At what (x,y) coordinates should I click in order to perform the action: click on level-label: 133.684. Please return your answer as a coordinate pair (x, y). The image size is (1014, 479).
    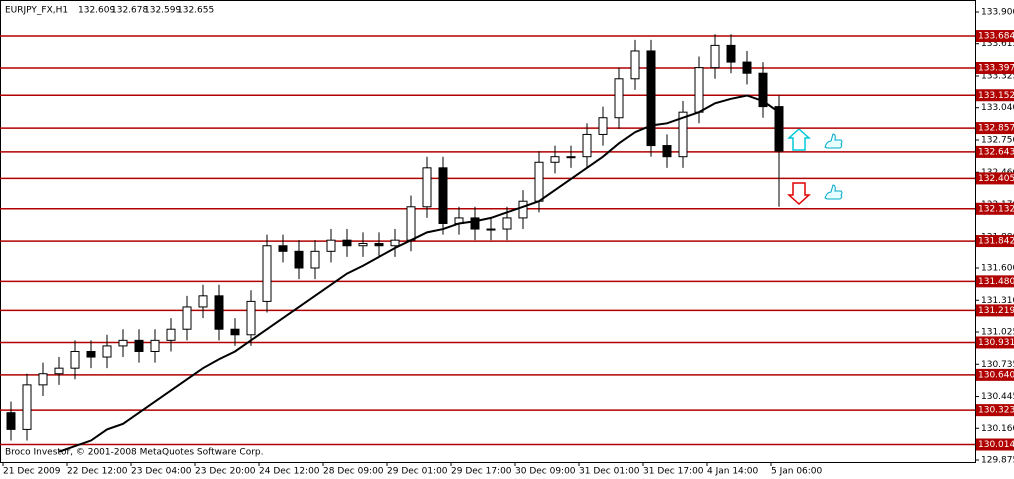
    Looking at the image, I should click on (996, 37).